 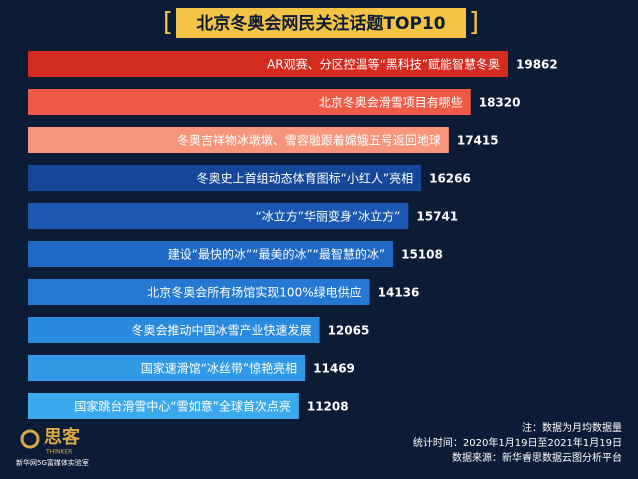 I want to click on value-label: 19862, so click(x=537, y=65).